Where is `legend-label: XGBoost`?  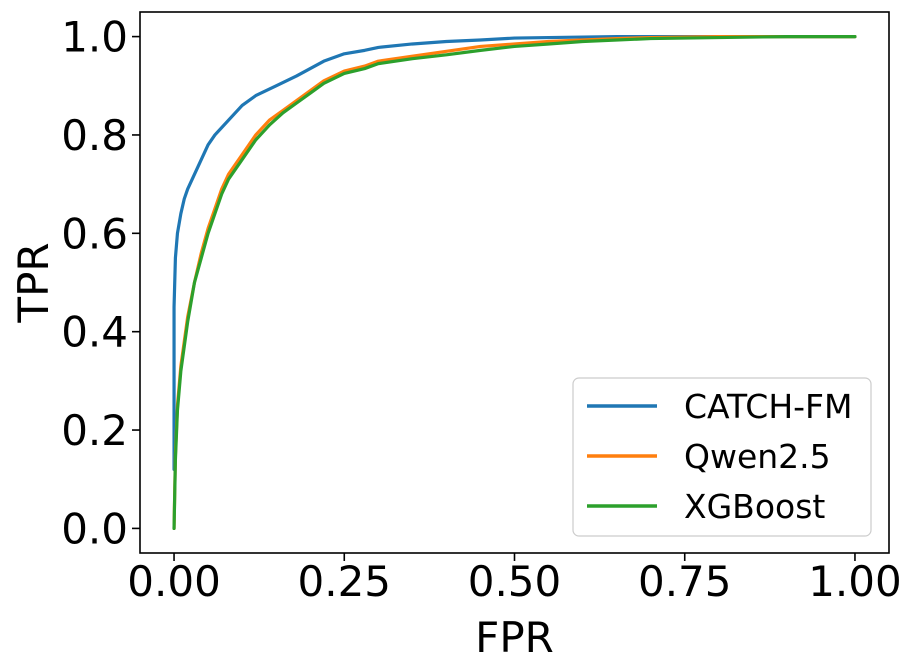
legend-label: XGBoost is located at coordinates (754, 506).